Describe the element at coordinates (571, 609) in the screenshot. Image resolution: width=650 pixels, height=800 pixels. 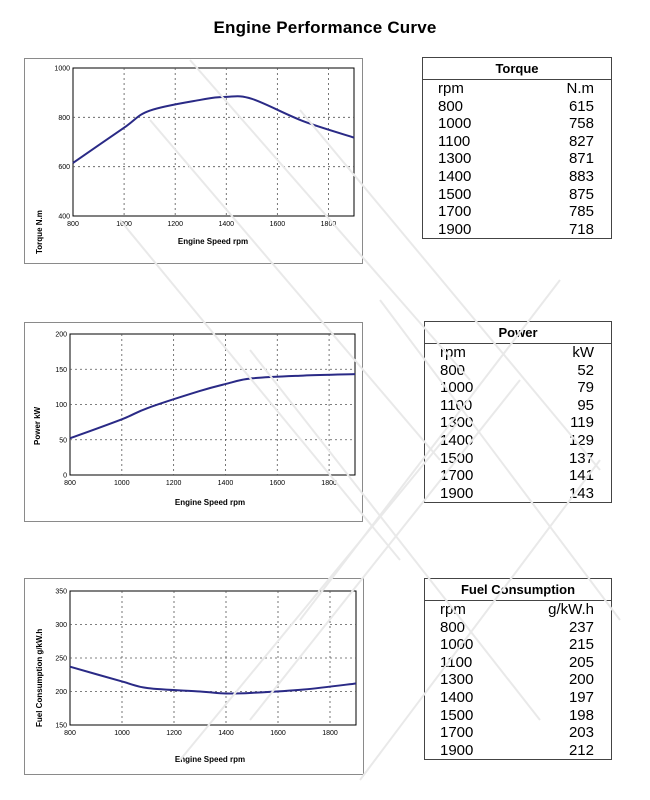
I see `table-col2-header: g/kW.h` at that location.